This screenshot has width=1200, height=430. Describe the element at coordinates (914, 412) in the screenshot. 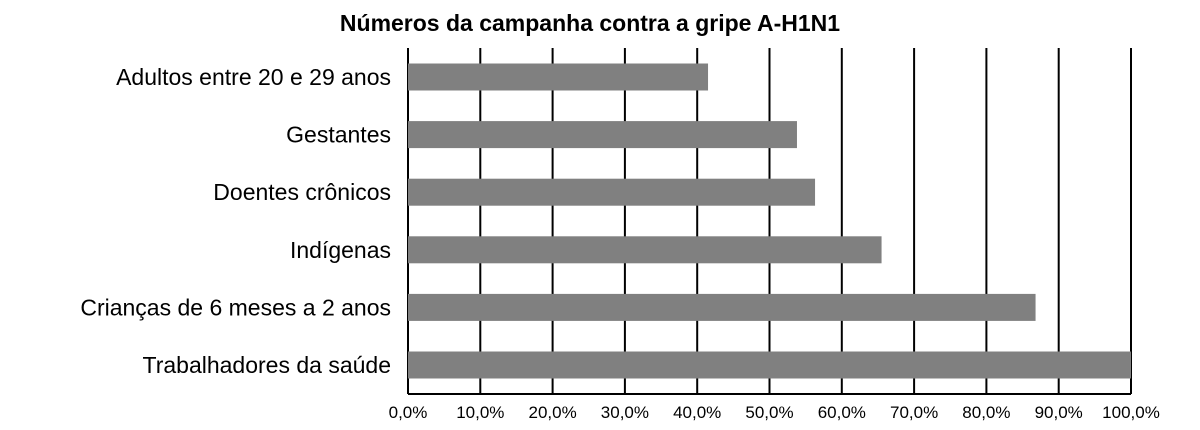

I see `x-tick-label: 70,0%` at that location.